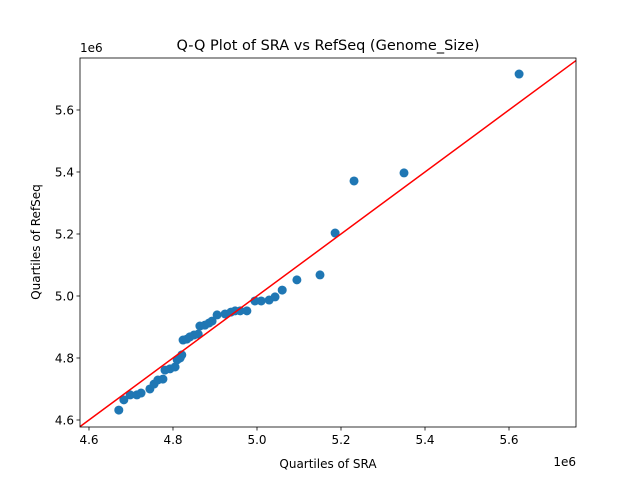 Image resolution: width=640 pixels, height=484 pixels. I want to click on y-tick-label: 5.6, so click(64, 110).